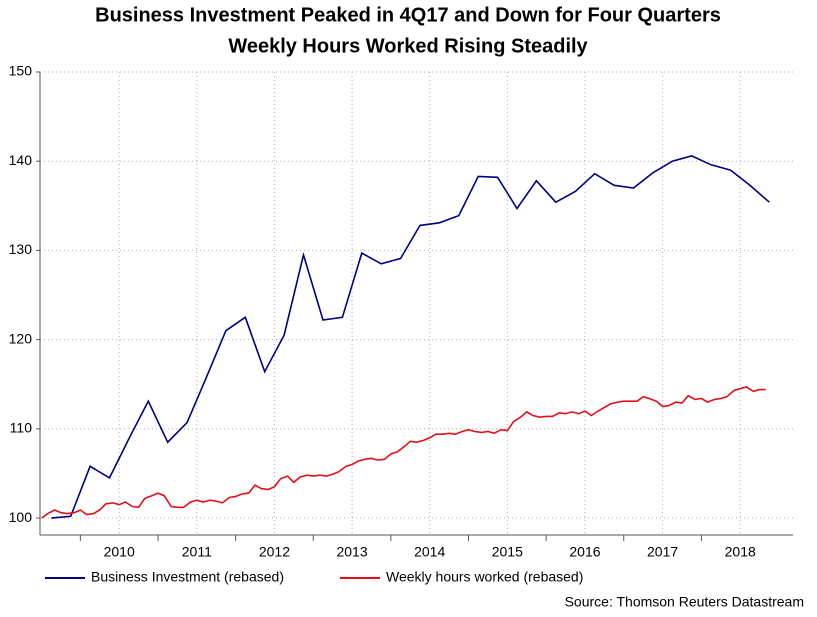  What do you see at coordinates (429, 552) in the screenshot?
I see `x-tick-label: 2014` at bounding box center [429, 552].